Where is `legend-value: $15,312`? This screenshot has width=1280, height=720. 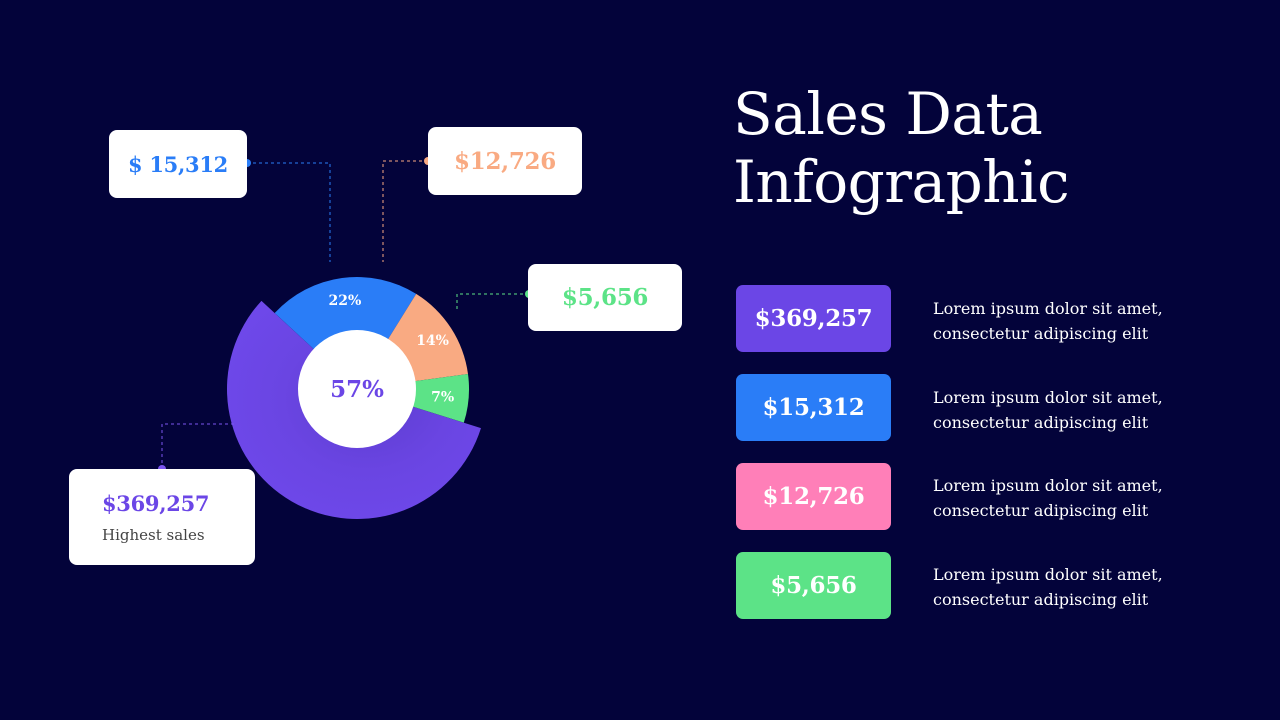 legend-value: $15,312 is located at coordinates (813, 407).